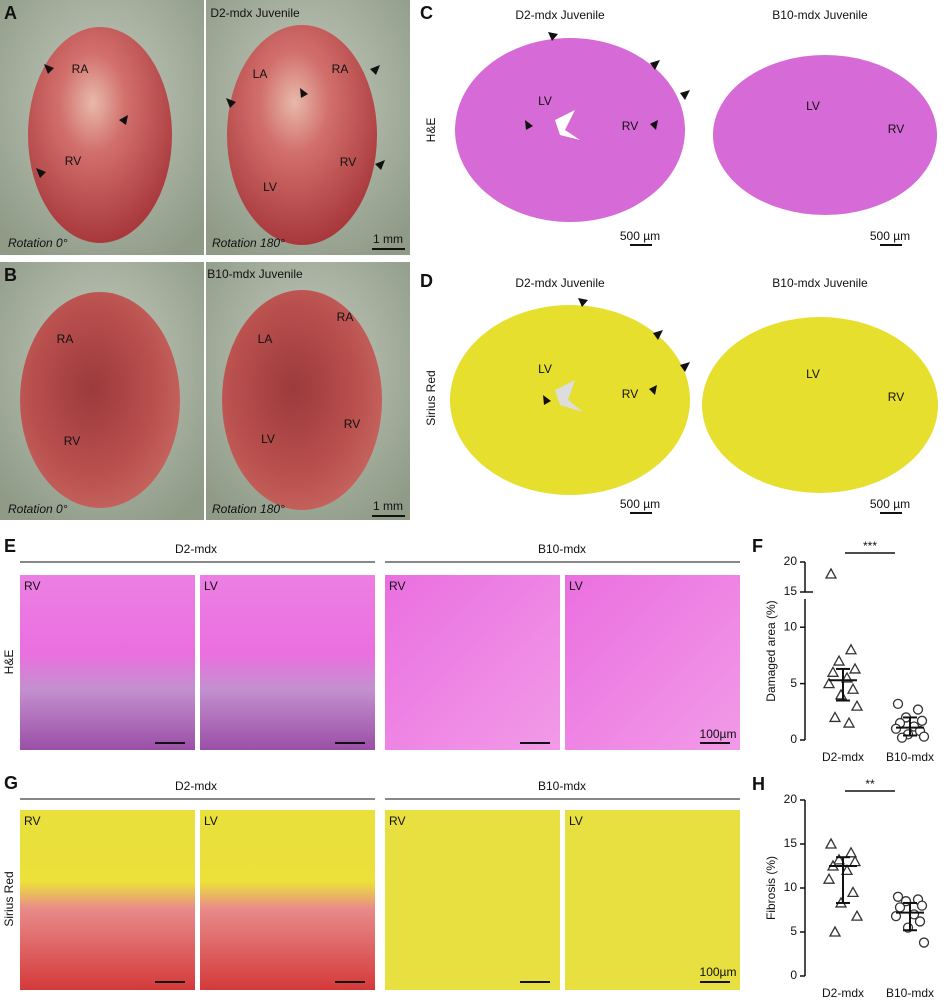  What do you see at coordinates (771, 650) in the screenshot?
I see `y-axis-label: Damaged area (%)` at bounding box center [771, 650].